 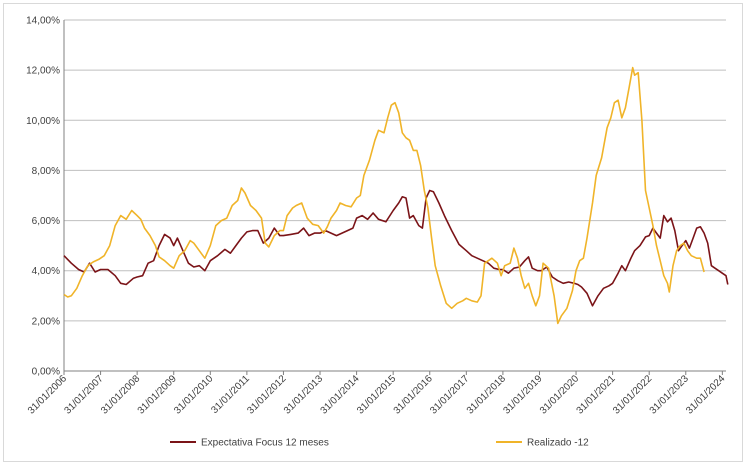 I want to click on y-tick-label: 14,00%, so click(x=43, y=21).